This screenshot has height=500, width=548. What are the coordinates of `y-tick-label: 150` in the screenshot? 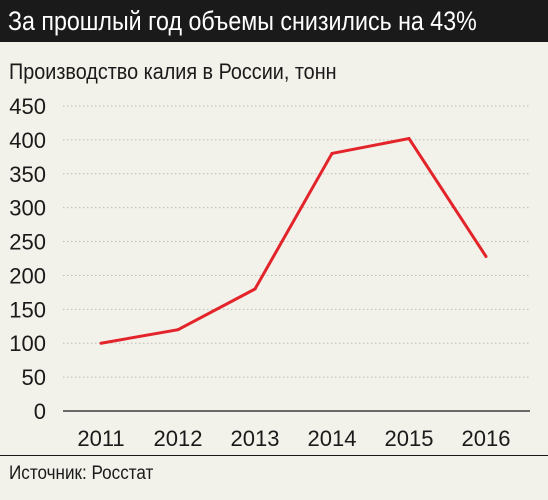 It's located at (27, 309).